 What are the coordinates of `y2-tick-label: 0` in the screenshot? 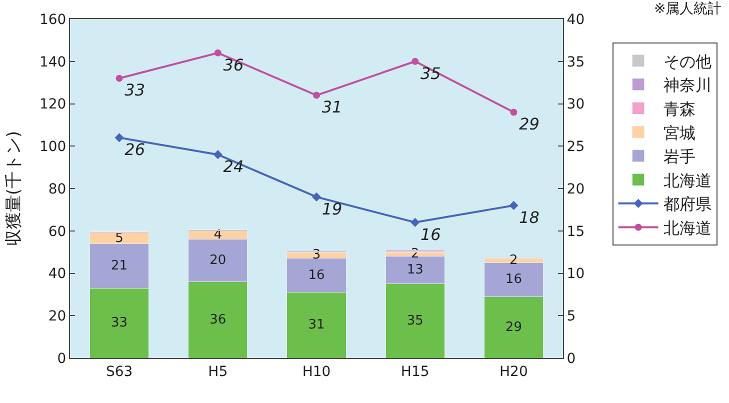 It's located at (571, 358).